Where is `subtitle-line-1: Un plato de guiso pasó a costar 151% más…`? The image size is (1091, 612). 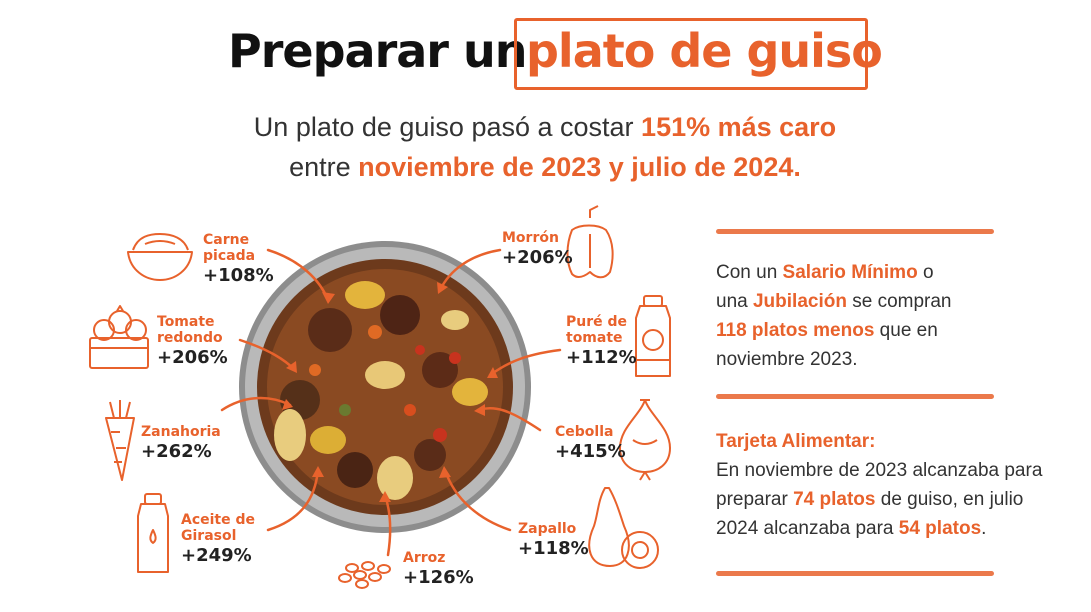
subtitle-line-1: Un plato de guiso pasó a costar 151% más… is located at coordinates (545, 127).